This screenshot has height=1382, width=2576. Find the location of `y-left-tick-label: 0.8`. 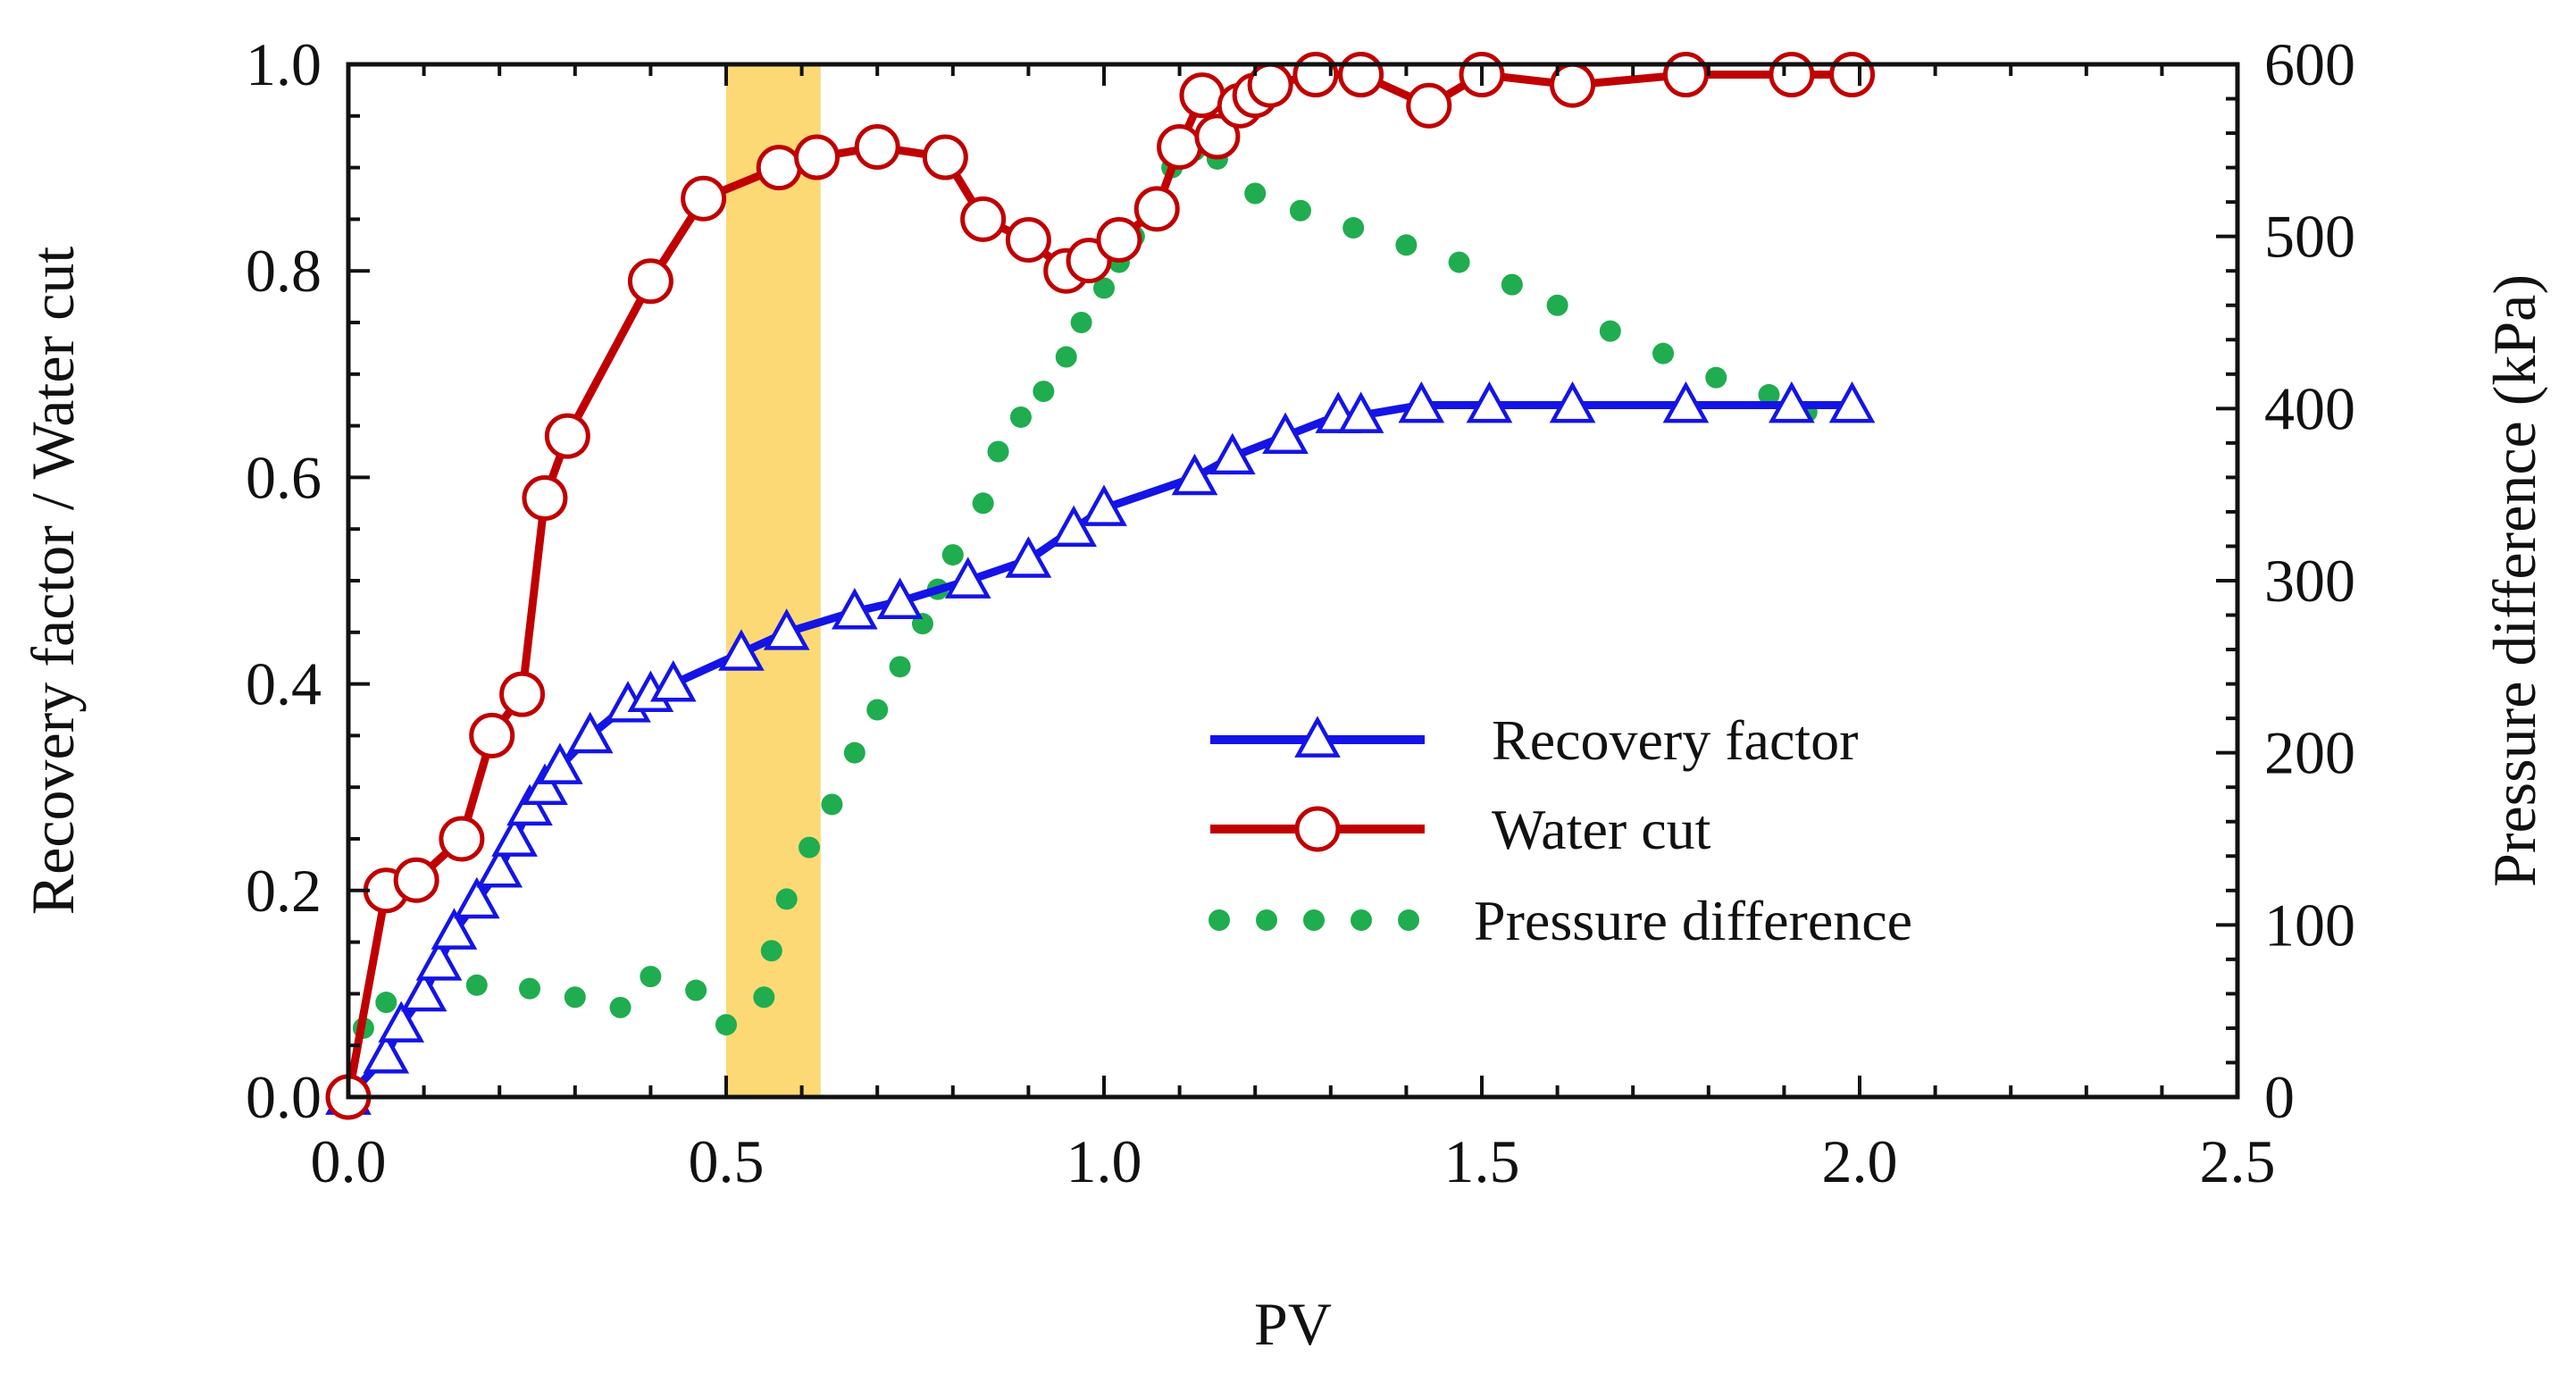

y-left-tick-label: 0.8 is located at coordinates (284, 271).